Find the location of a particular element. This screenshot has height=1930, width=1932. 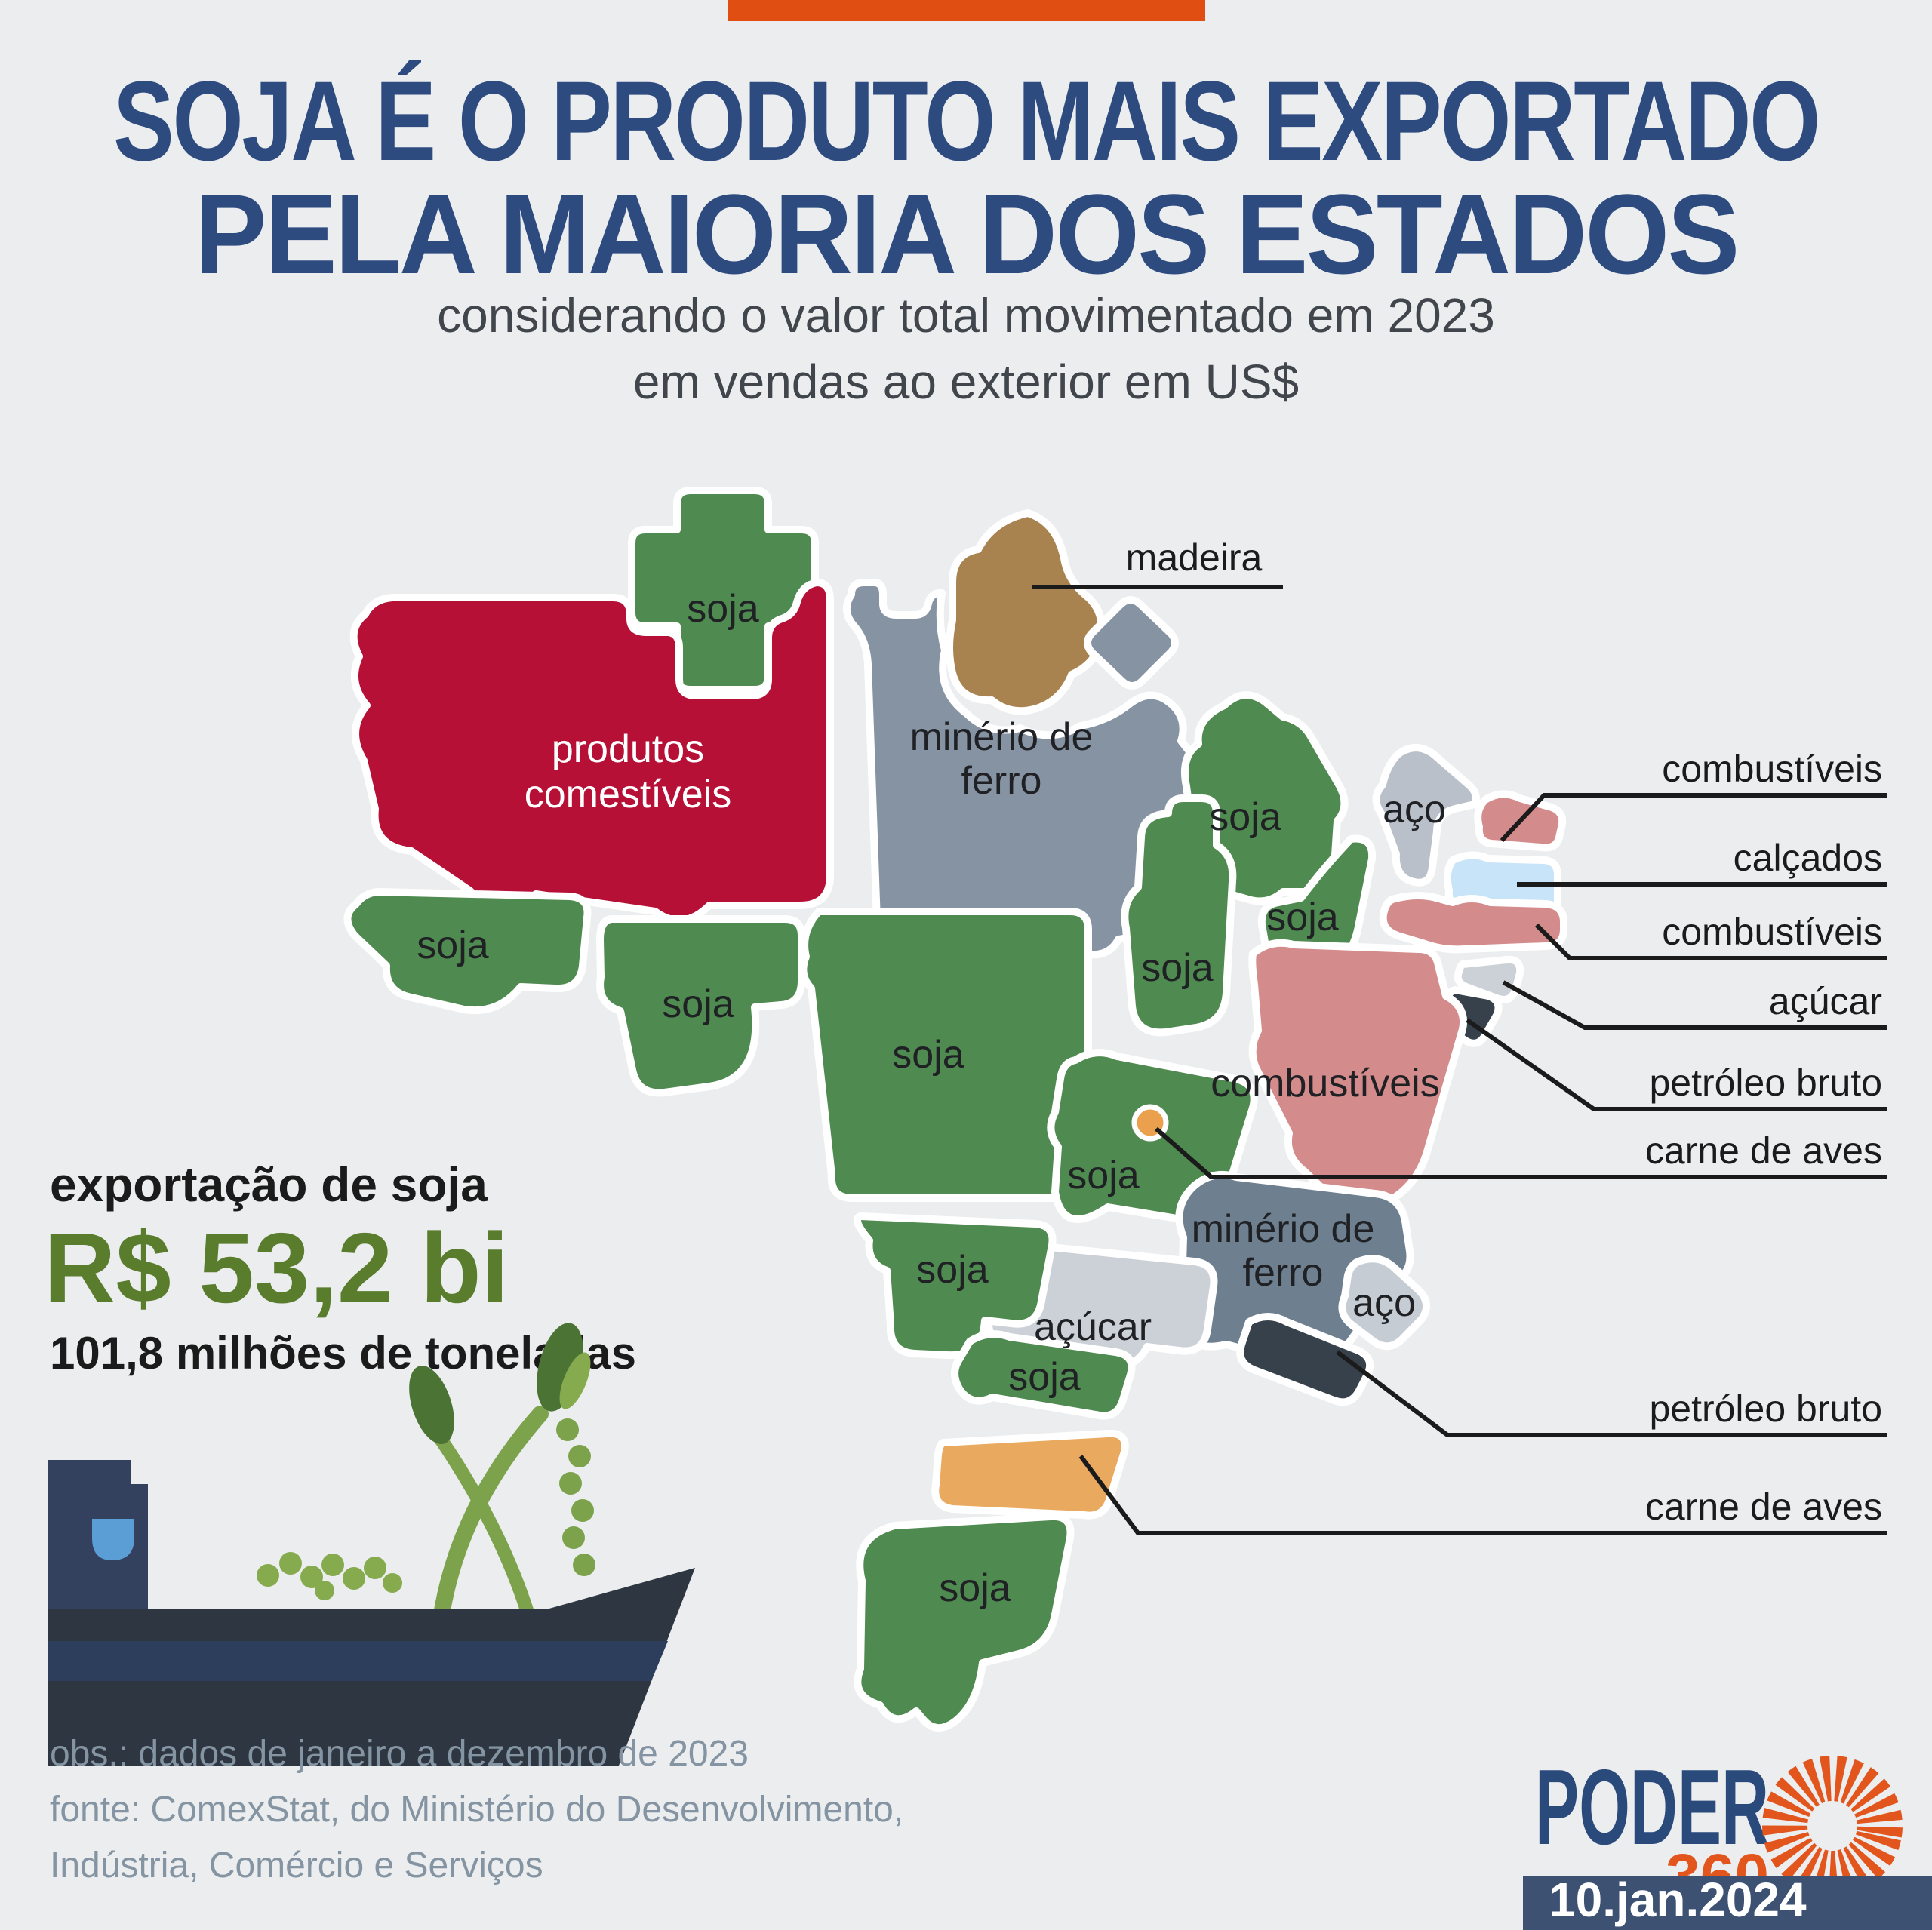

logo-poder-text: PODER is located at coordinates (1652, 1807).